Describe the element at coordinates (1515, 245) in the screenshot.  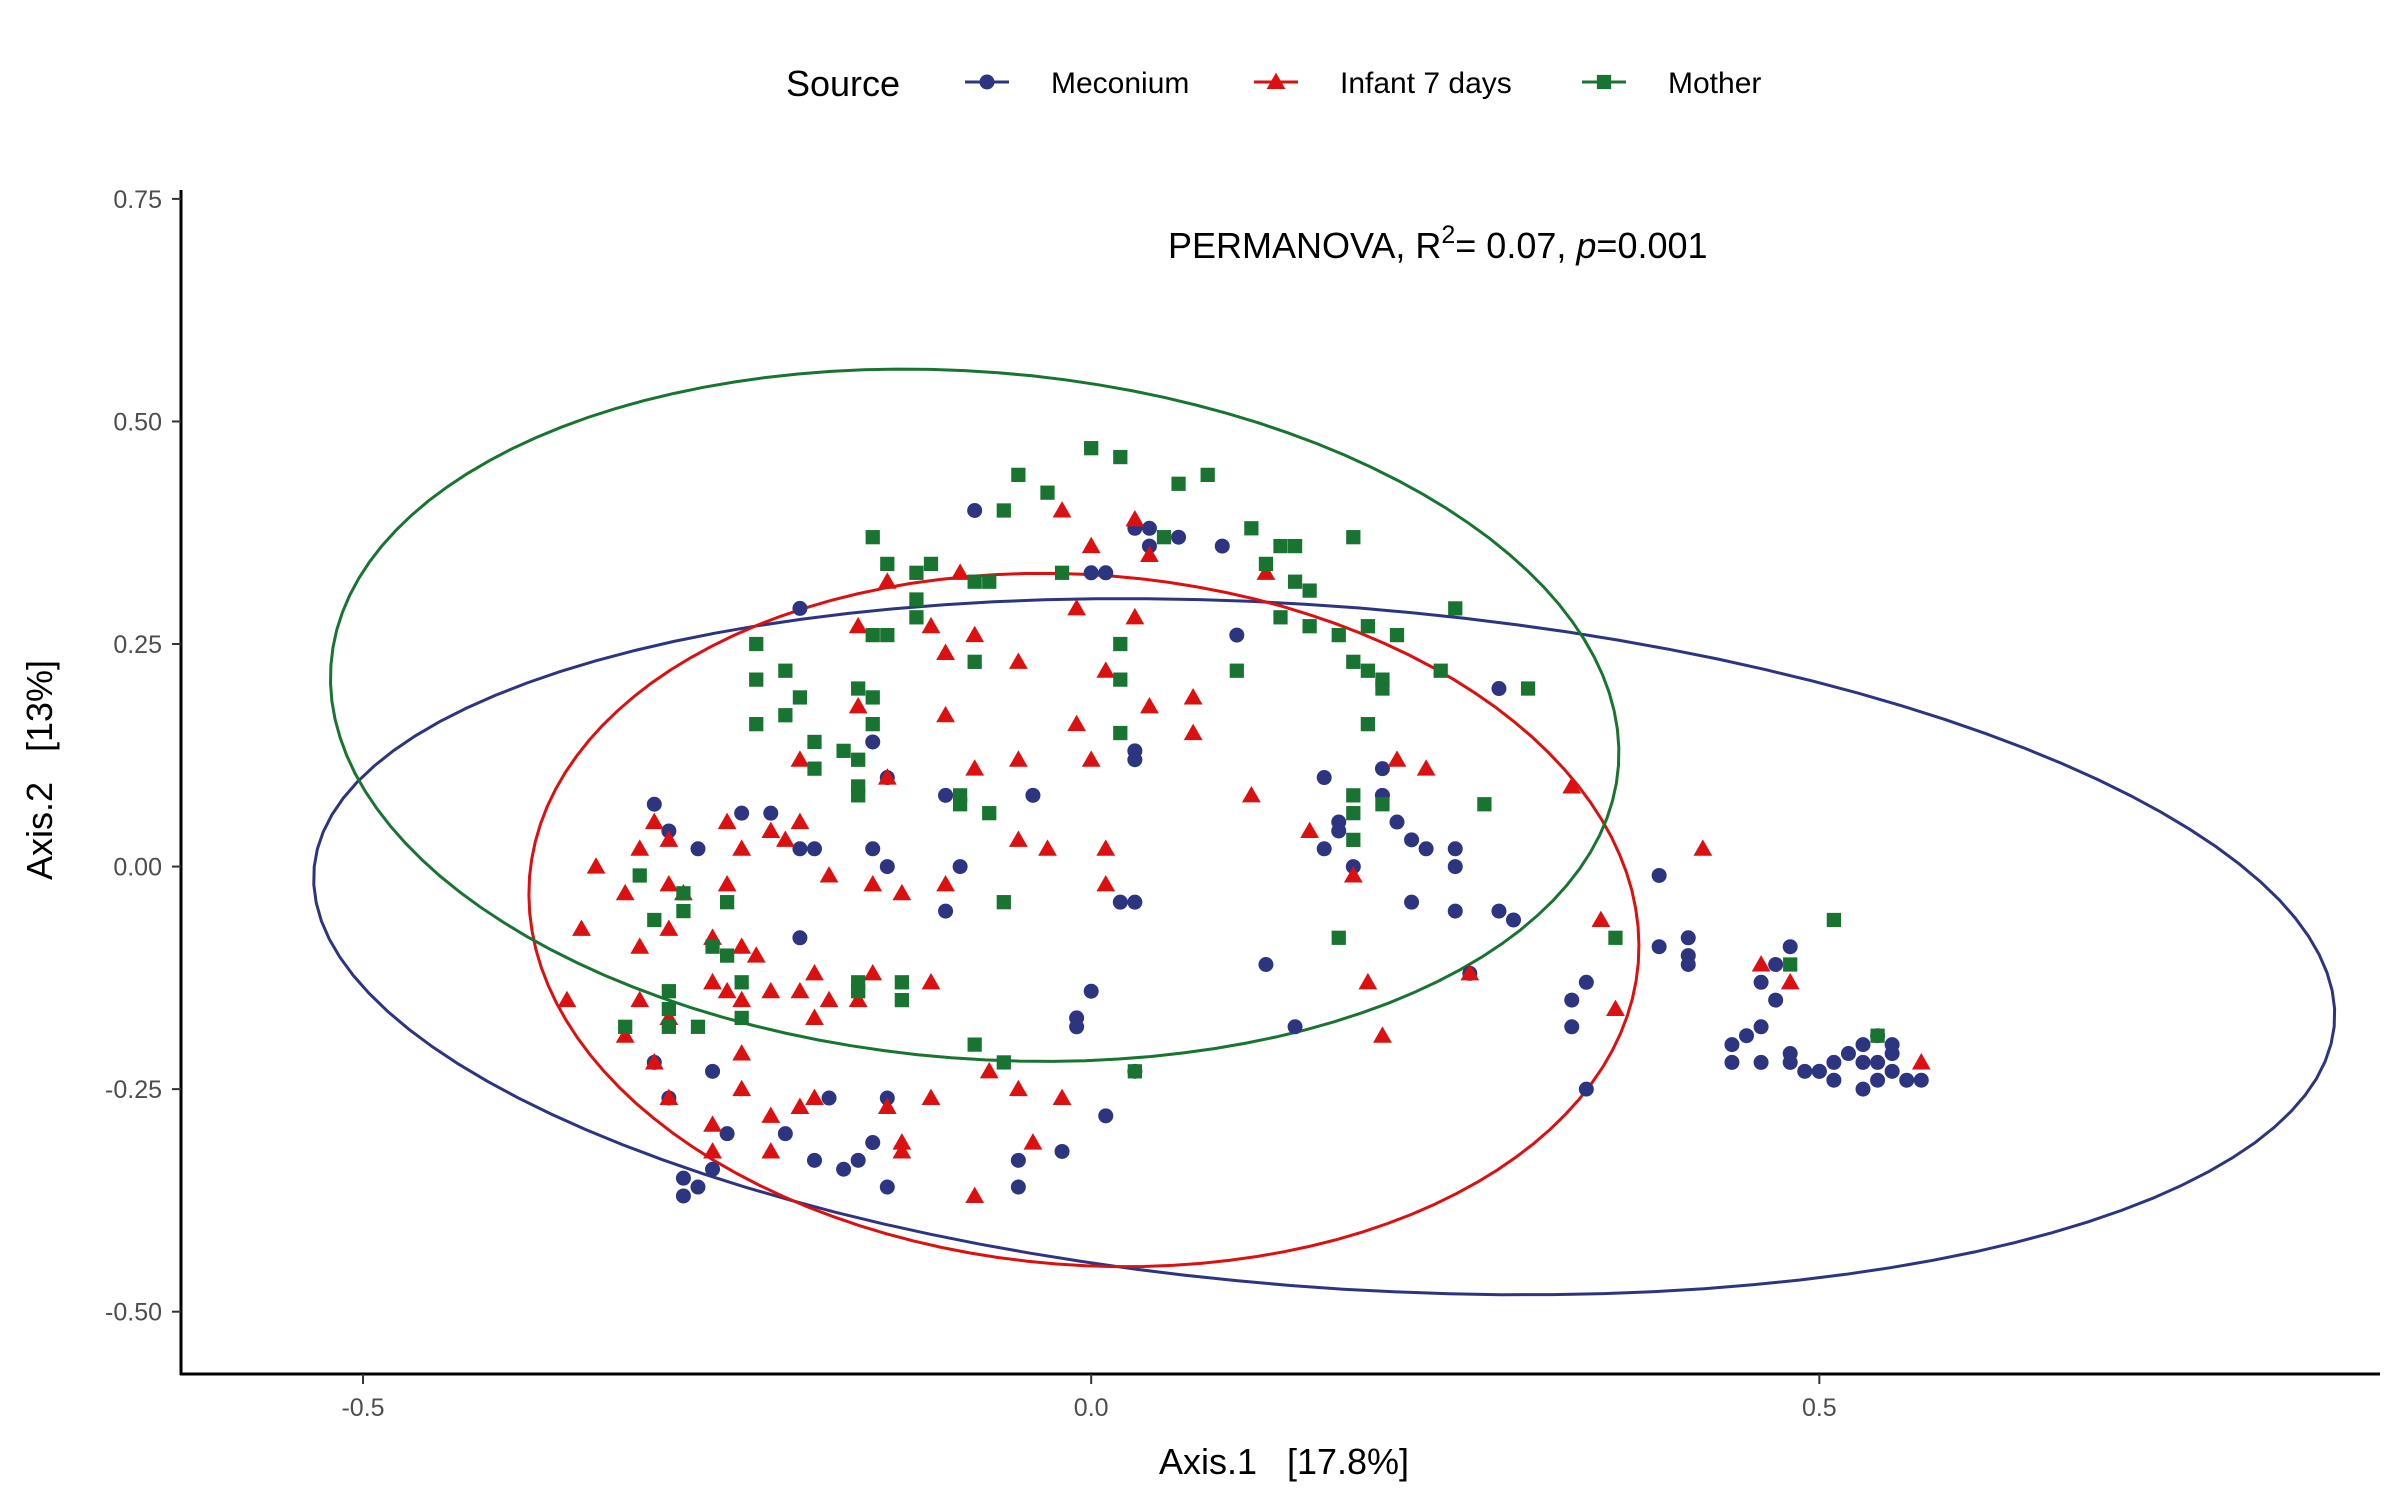
I see `annotation-middle: = 0.07,` at that location.